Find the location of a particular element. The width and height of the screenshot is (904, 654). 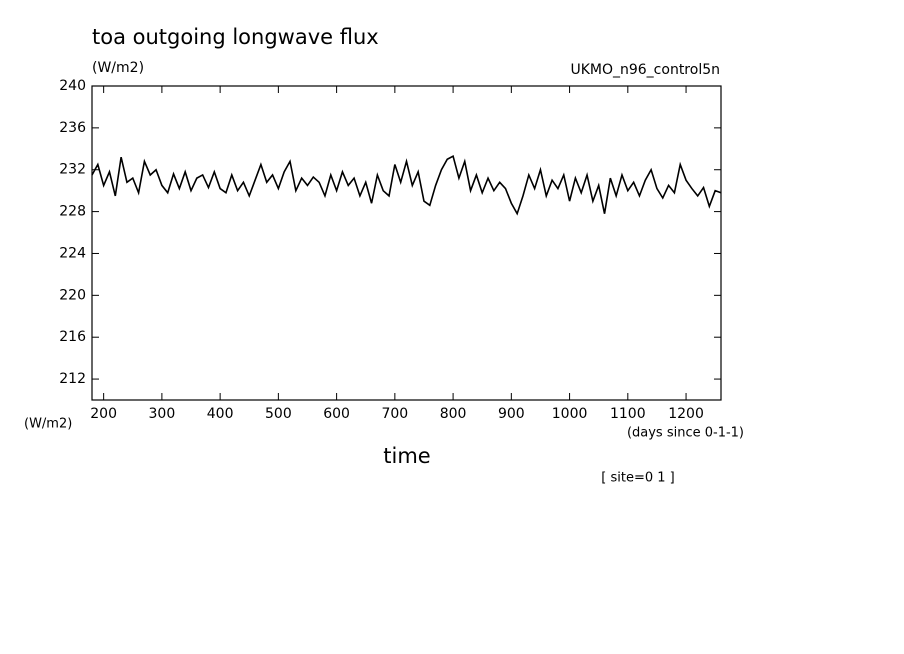

x-tick-label: 1000 is located at coordinates (570, 414).